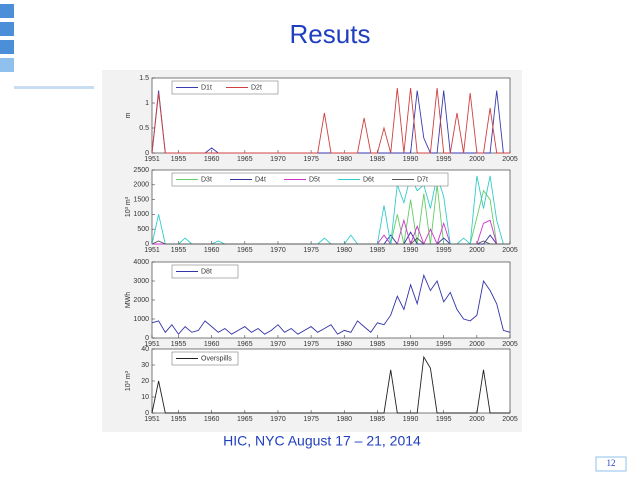 This screenshot has height=478, width=638. What do you see at coordinates (322, 441) in the screenshot?
I see `footer: HIC, NYC August 17 – 21, 2014` at bounding box center [322, 441].